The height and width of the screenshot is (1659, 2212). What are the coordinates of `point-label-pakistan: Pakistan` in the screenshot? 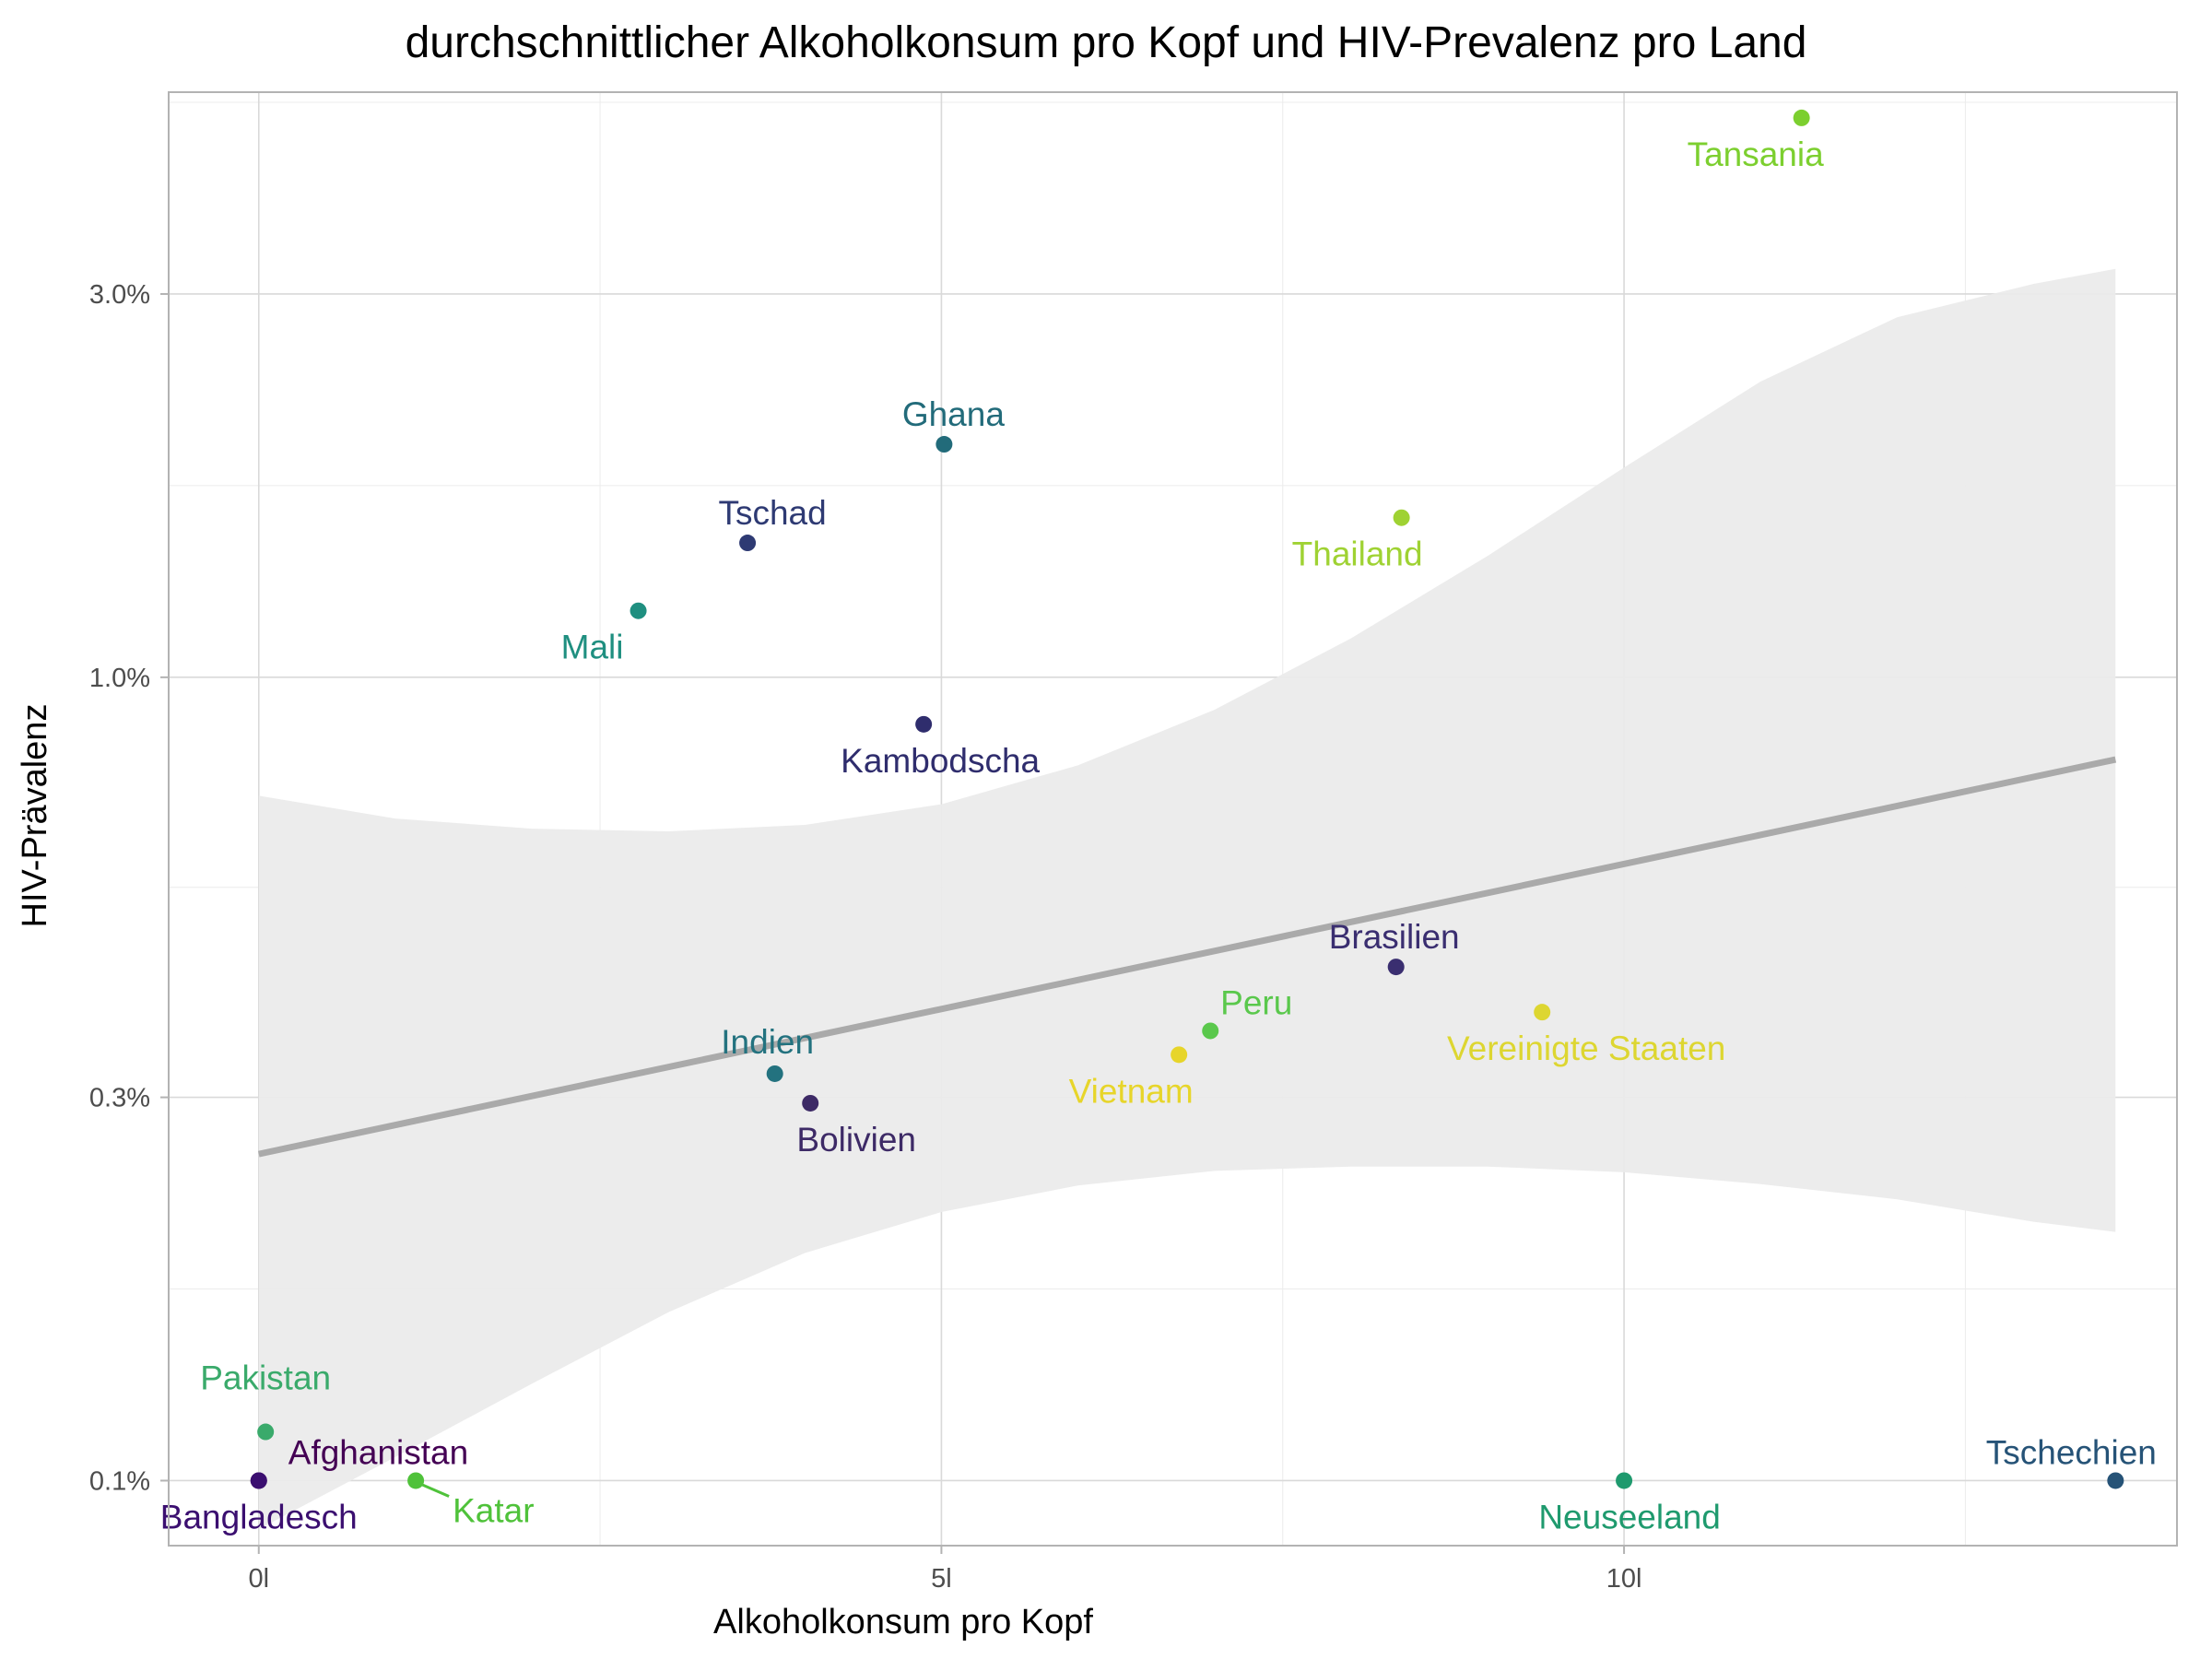 It's located at (265, 1378).